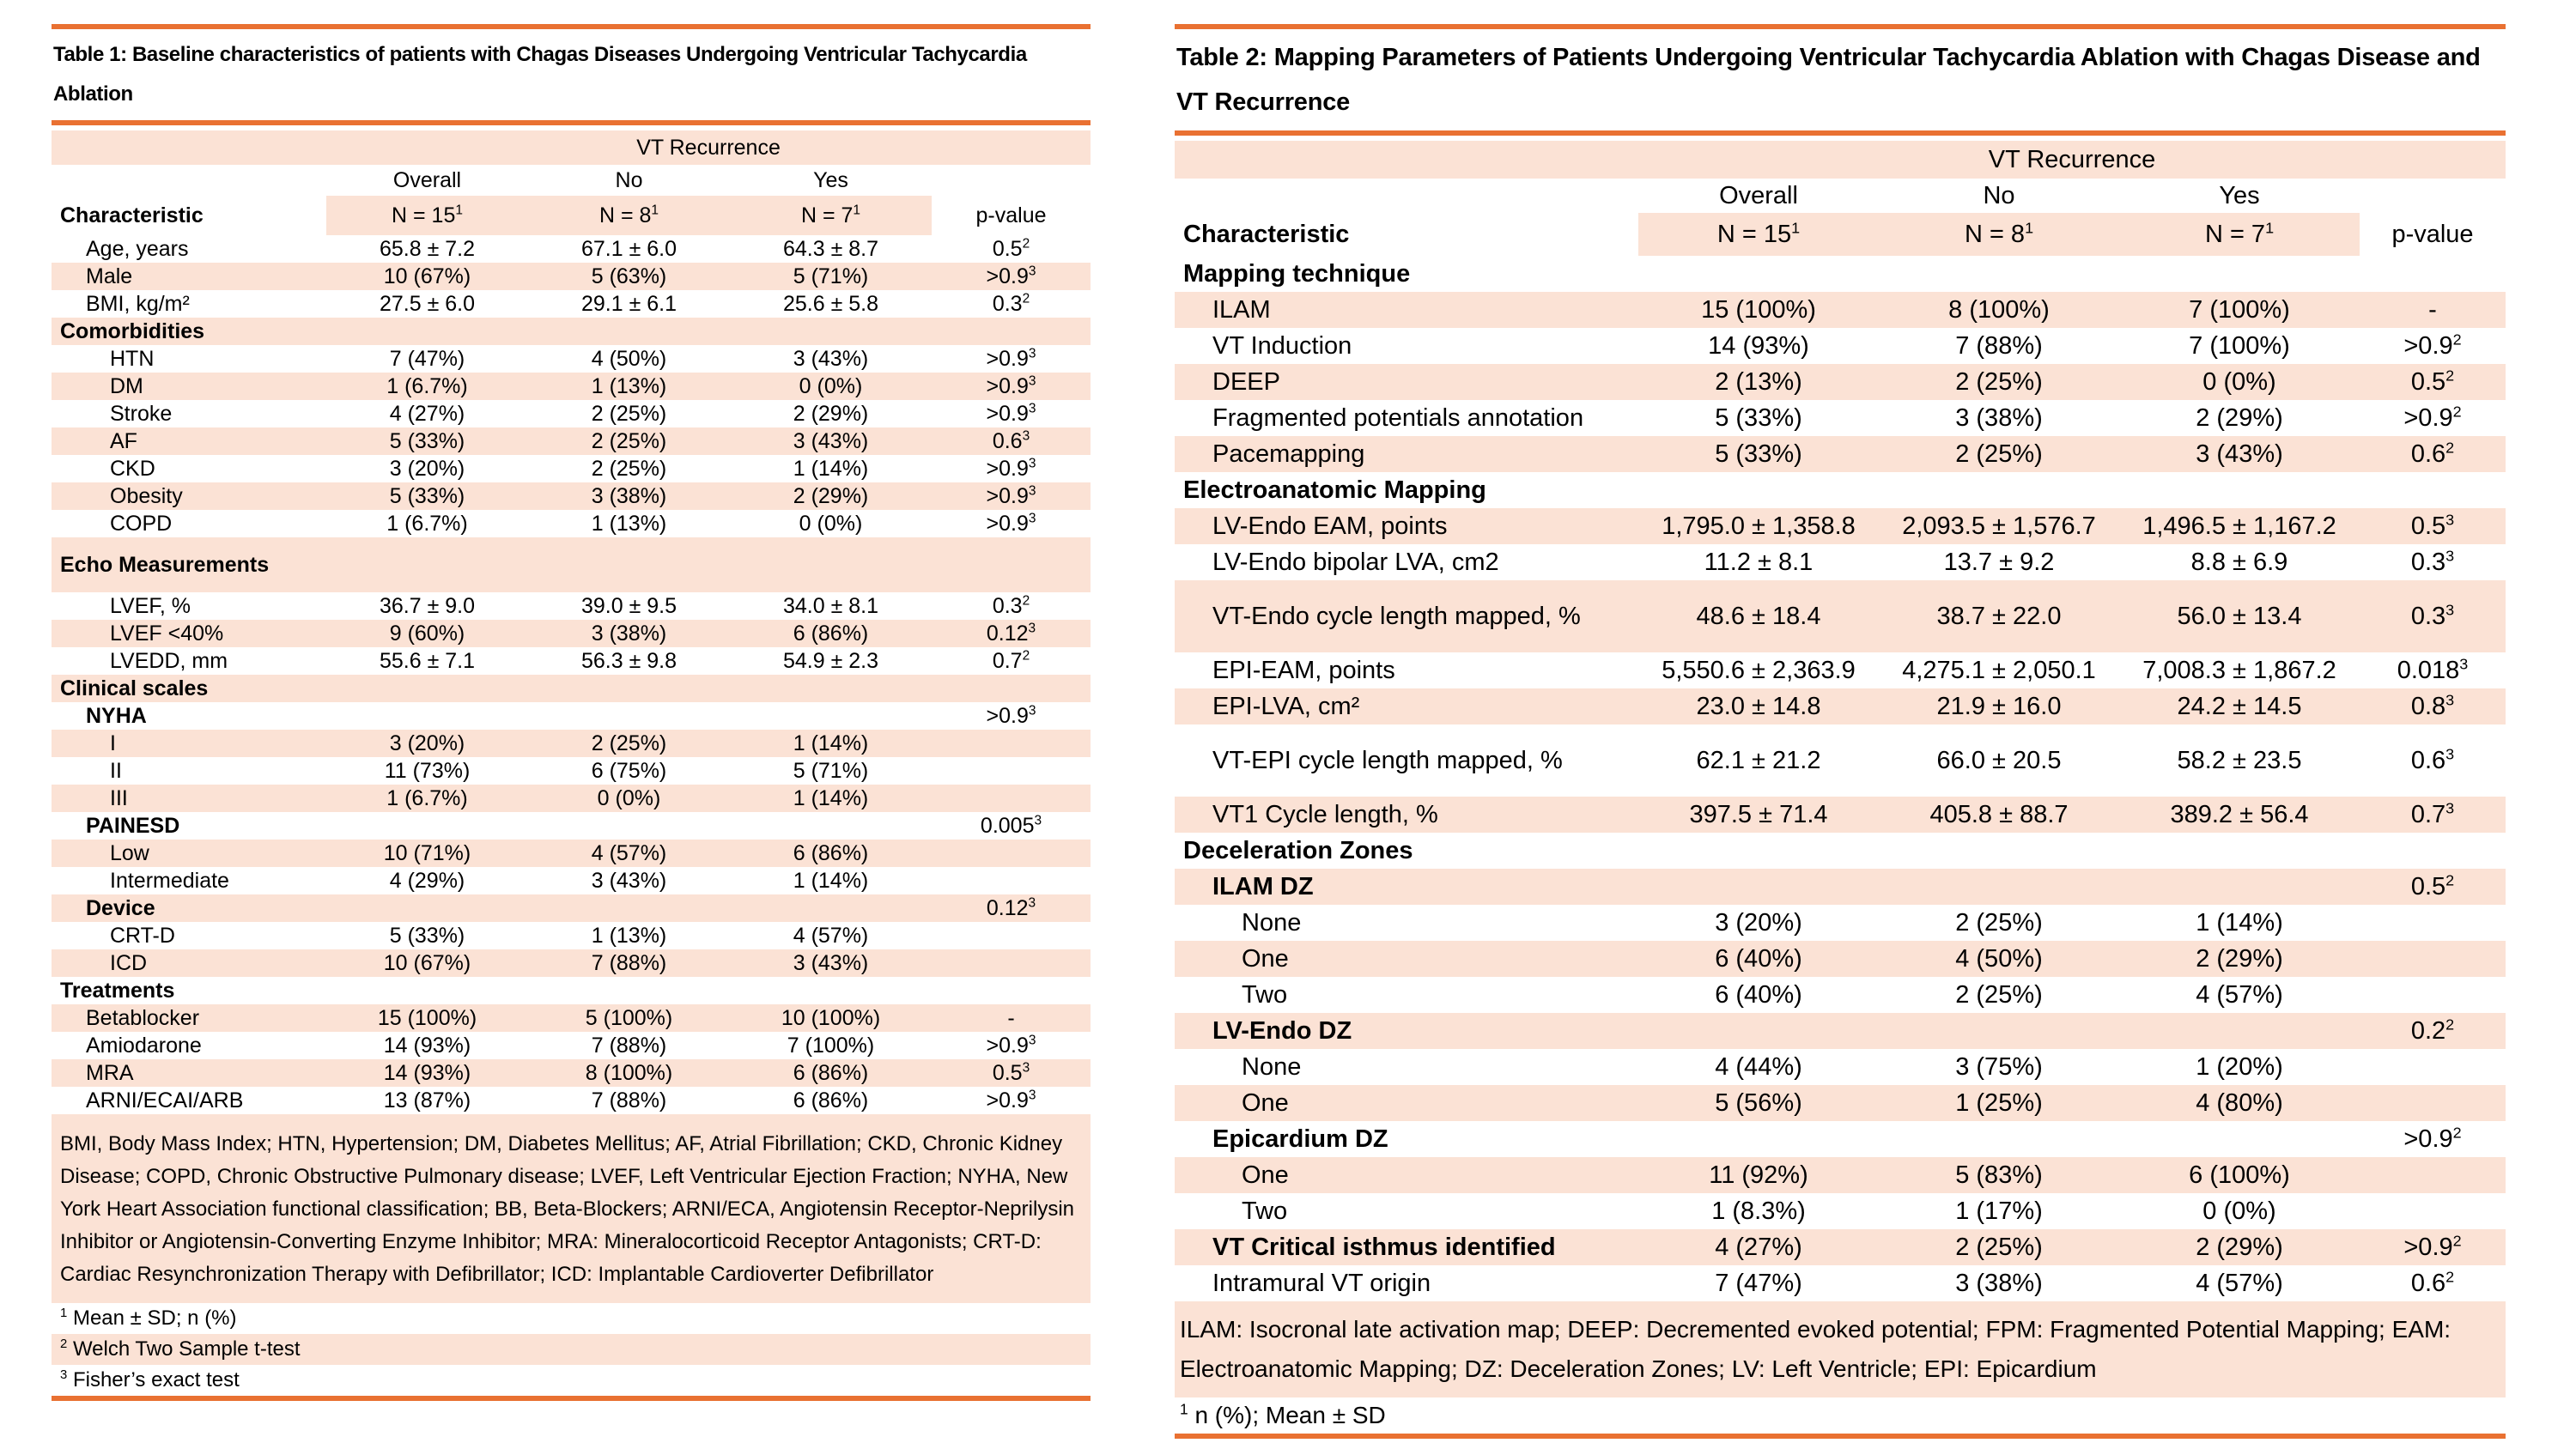 Image resolution: width=2576 pixels, height=1449 pixels. What do you see at coordinates (427, 880) in the screenshot?
I see `value-cell: 4 (29%)` at bounding box center [427, 880].